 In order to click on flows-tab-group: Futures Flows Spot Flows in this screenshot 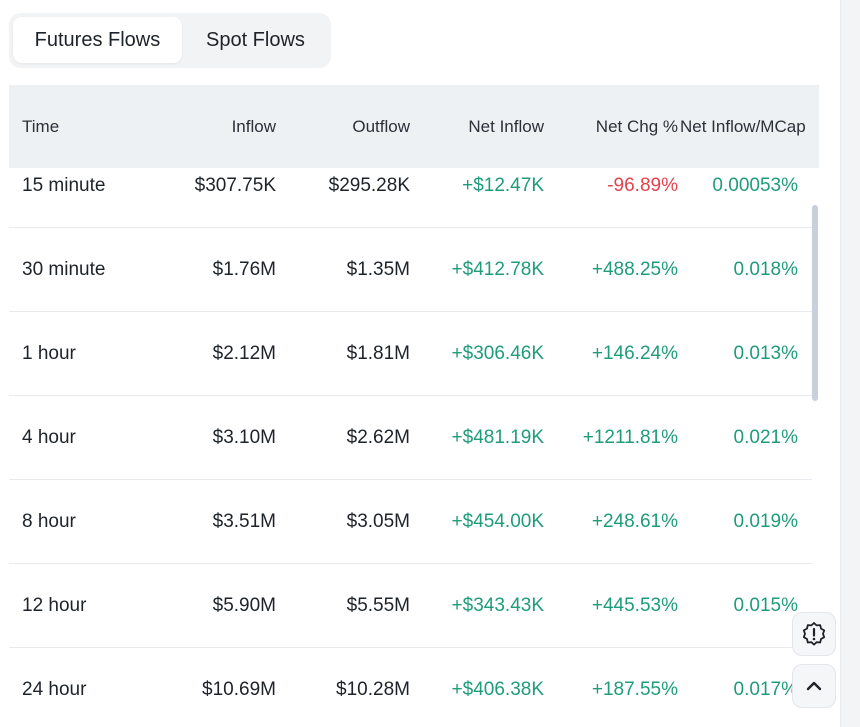, I will do `click(170, 40)`.